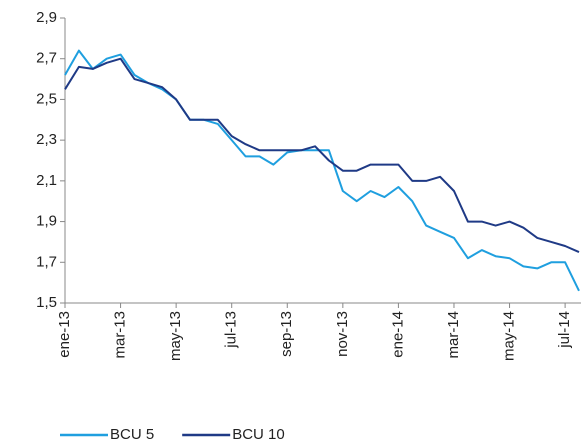 The height and width of the screenshot is (446, 586). What do you see at coordinates (132, 434) in the screenshot?
I see `legend-label: BCU 5` at bounding box center [132, 434].